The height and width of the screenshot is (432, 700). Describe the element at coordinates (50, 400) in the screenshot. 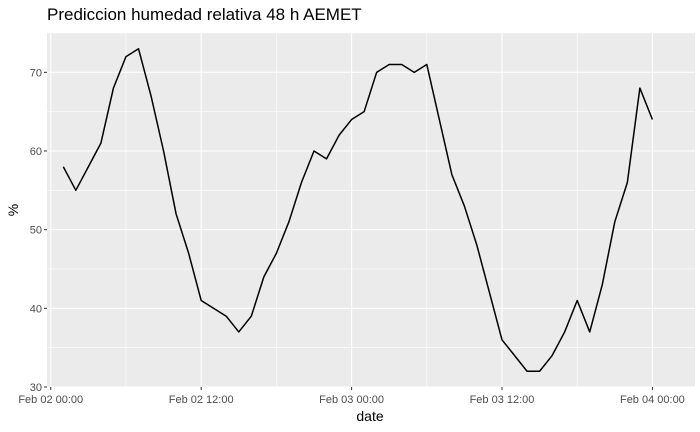

I see `x-tick-label: Feb 02 00:00` at that location.